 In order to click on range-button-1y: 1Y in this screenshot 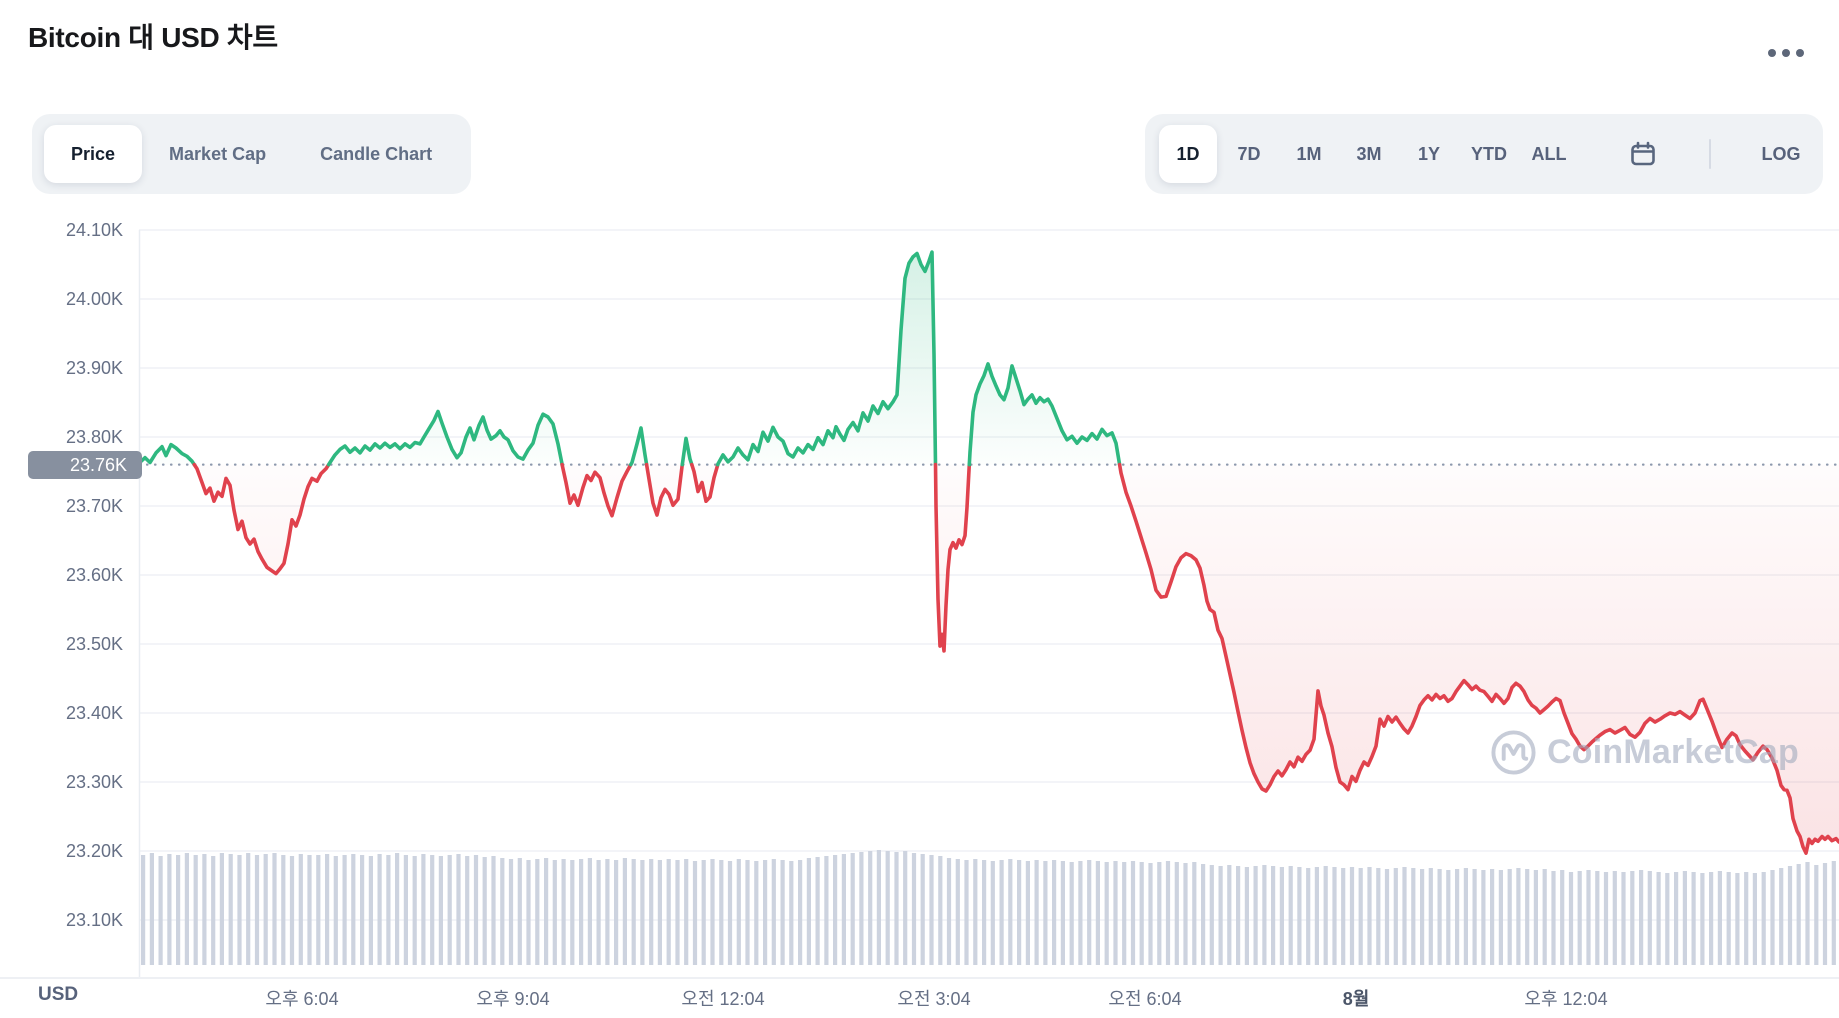, I will do `click(1429, 154)`.